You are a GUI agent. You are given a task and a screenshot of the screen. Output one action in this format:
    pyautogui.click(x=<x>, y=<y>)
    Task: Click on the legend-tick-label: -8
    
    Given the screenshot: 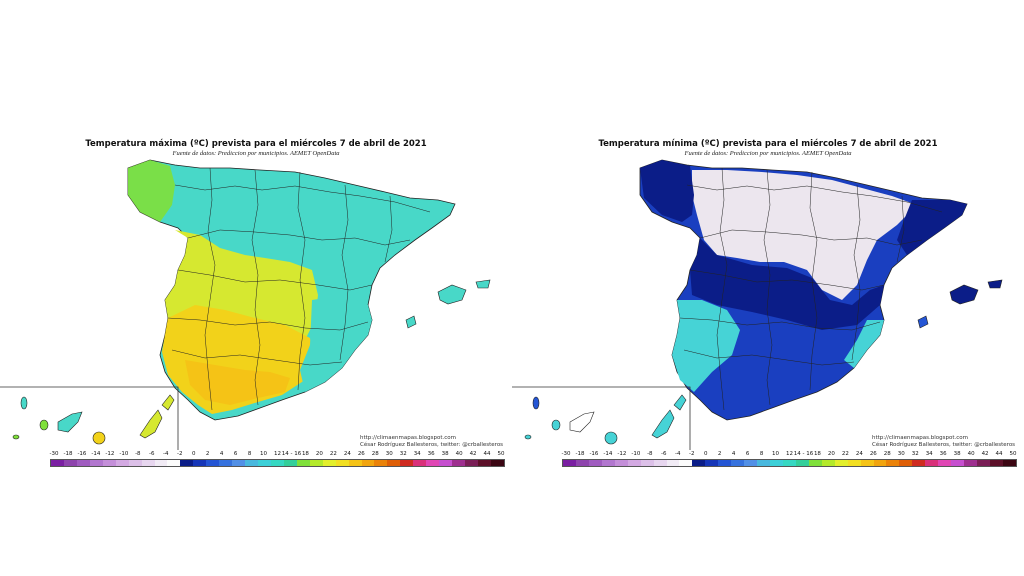 What is the action you would take?
    pyautogui.click(x=138, y=454)
    